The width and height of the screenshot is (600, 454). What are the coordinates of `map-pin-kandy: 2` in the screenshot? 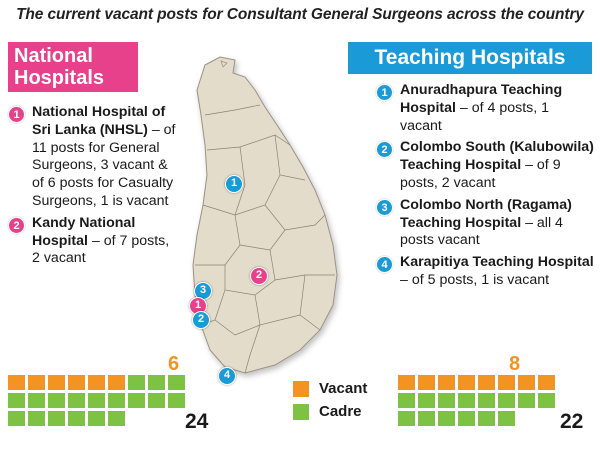 It's located at (259, 276).